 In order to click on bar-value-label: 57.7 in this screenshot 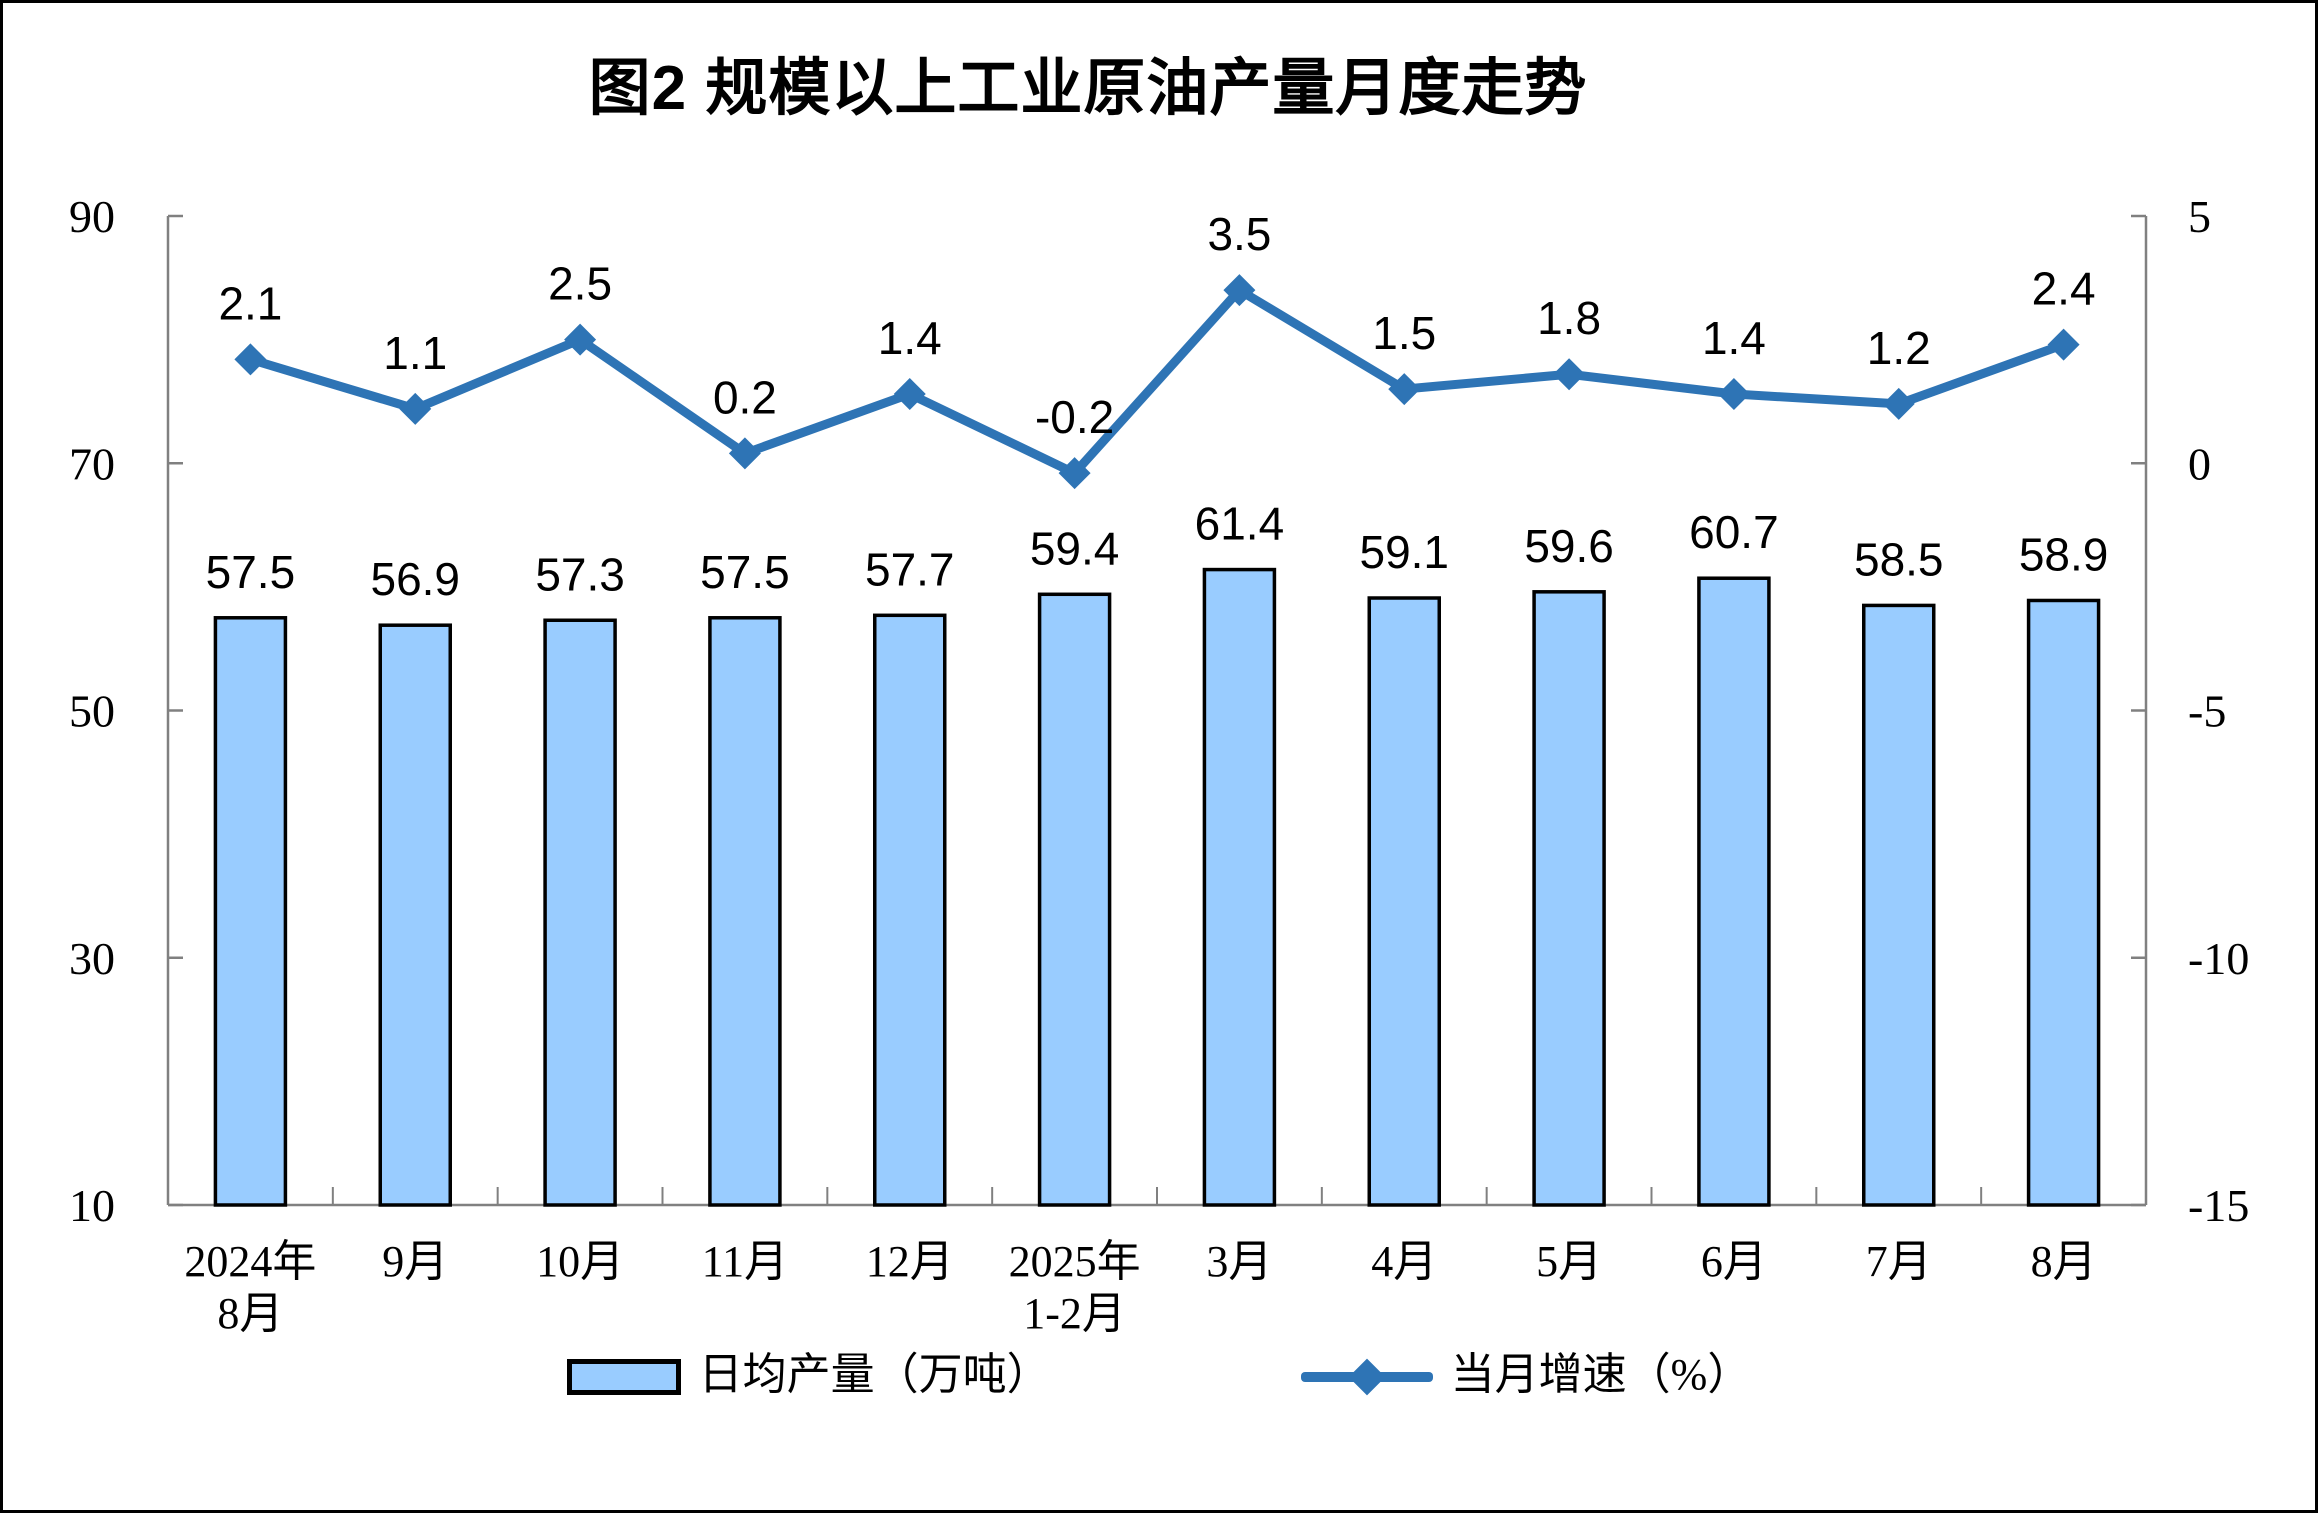, I will do `click(910, 569)`.